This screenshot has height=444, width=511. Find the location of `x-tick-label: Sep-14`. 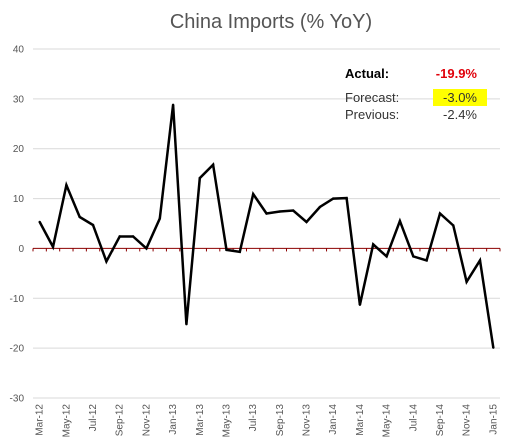

x-tick-label: Sep-14 is located at coordinates (440, 420).